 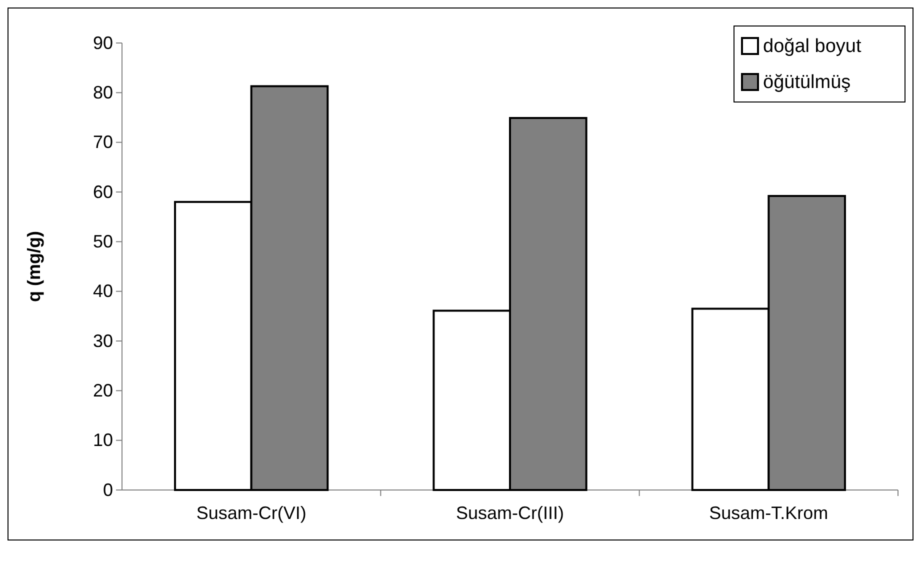 What do you see at coordinates (812, 46) in the screenshot?
I see `legend-label: doğal boyut` at bounding box center [812, 46].